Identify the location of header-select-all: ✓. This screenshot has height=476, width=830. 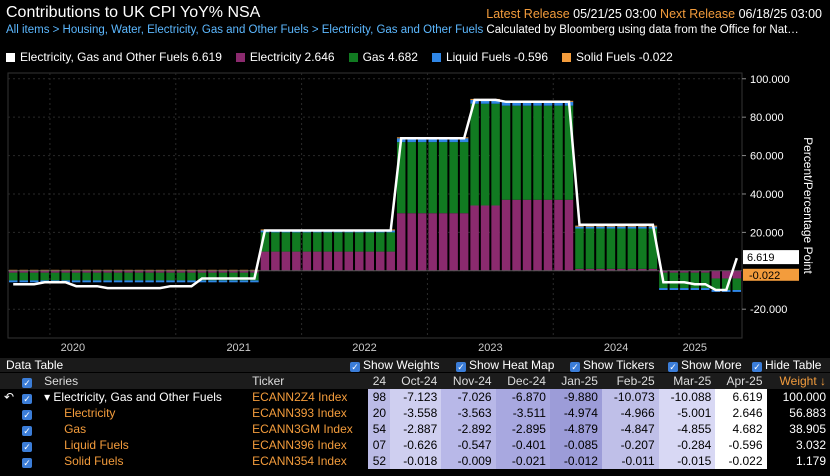
(29, 381).